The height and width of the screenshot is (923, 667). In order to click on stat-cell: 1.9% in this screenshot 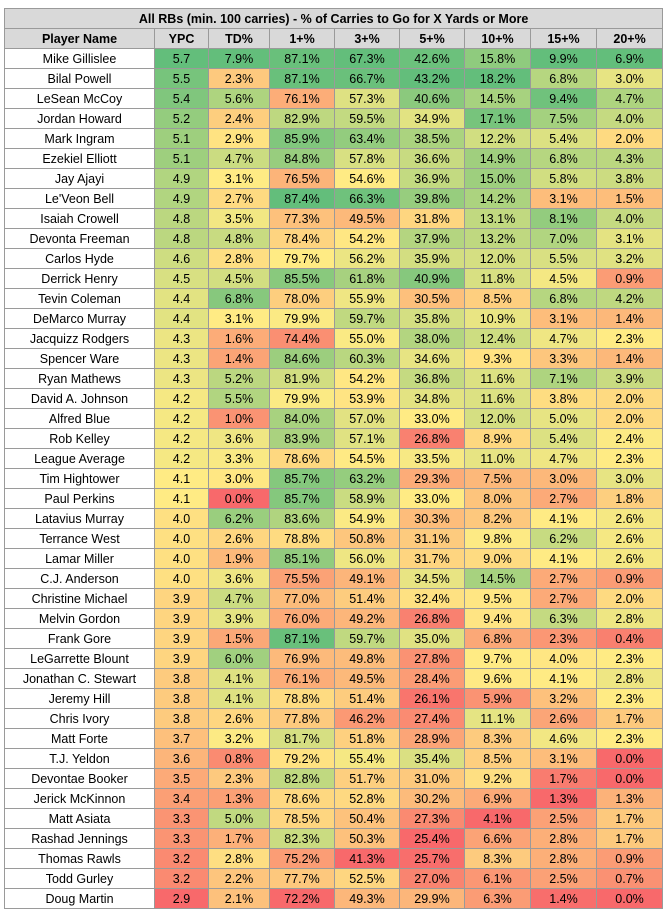, I will do `click(239, 558)`.